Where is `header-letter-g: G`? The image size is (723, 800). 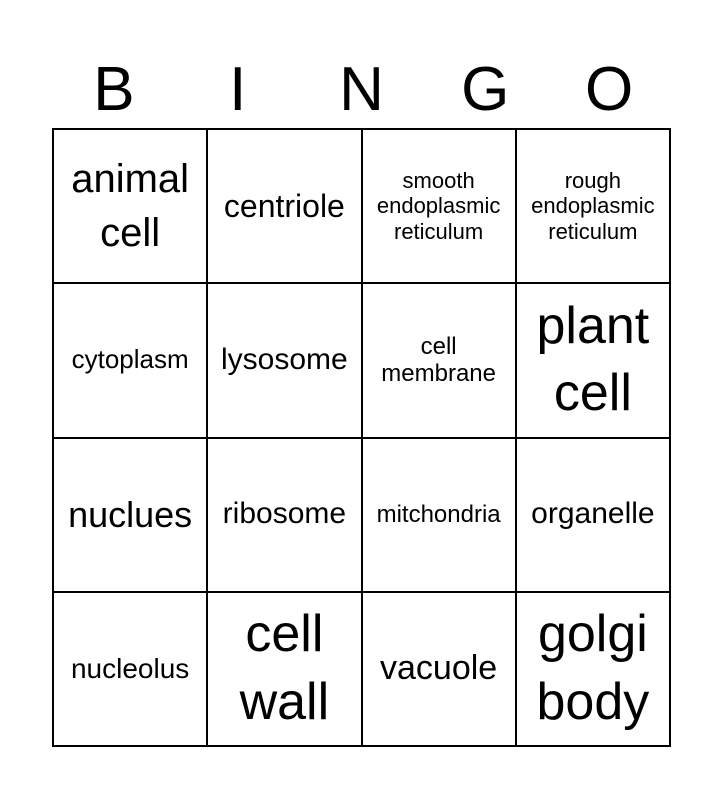
header-letter-g: G is located at coordinates (485, 89).